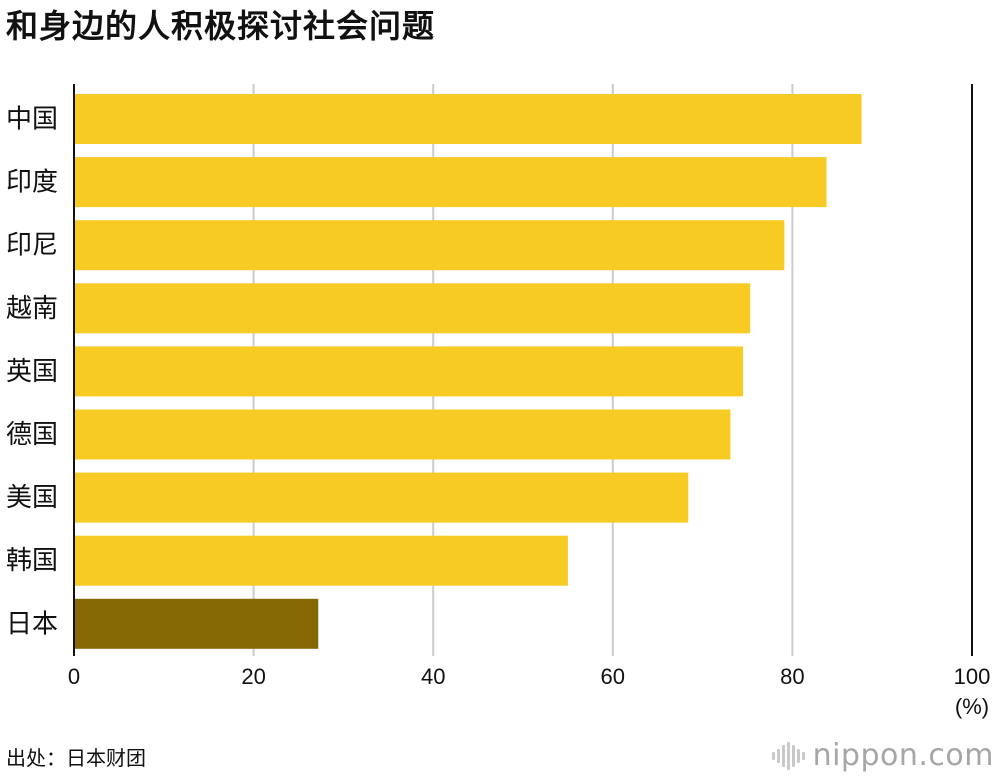 This screenshot has width=1000, height=780. Describe the element at coordinates (961, 755) in the screenshot. I see `logo-suffix: com` at that location.